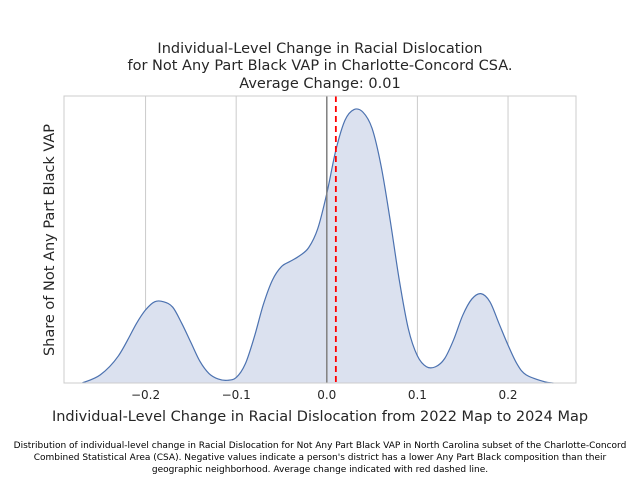 This screenshot has width=640, height=480. What do you see at coordinates (417, 395) in the screenshot?
I see `x-tick-label-3: 0.1` at bounding box center [417, 395].